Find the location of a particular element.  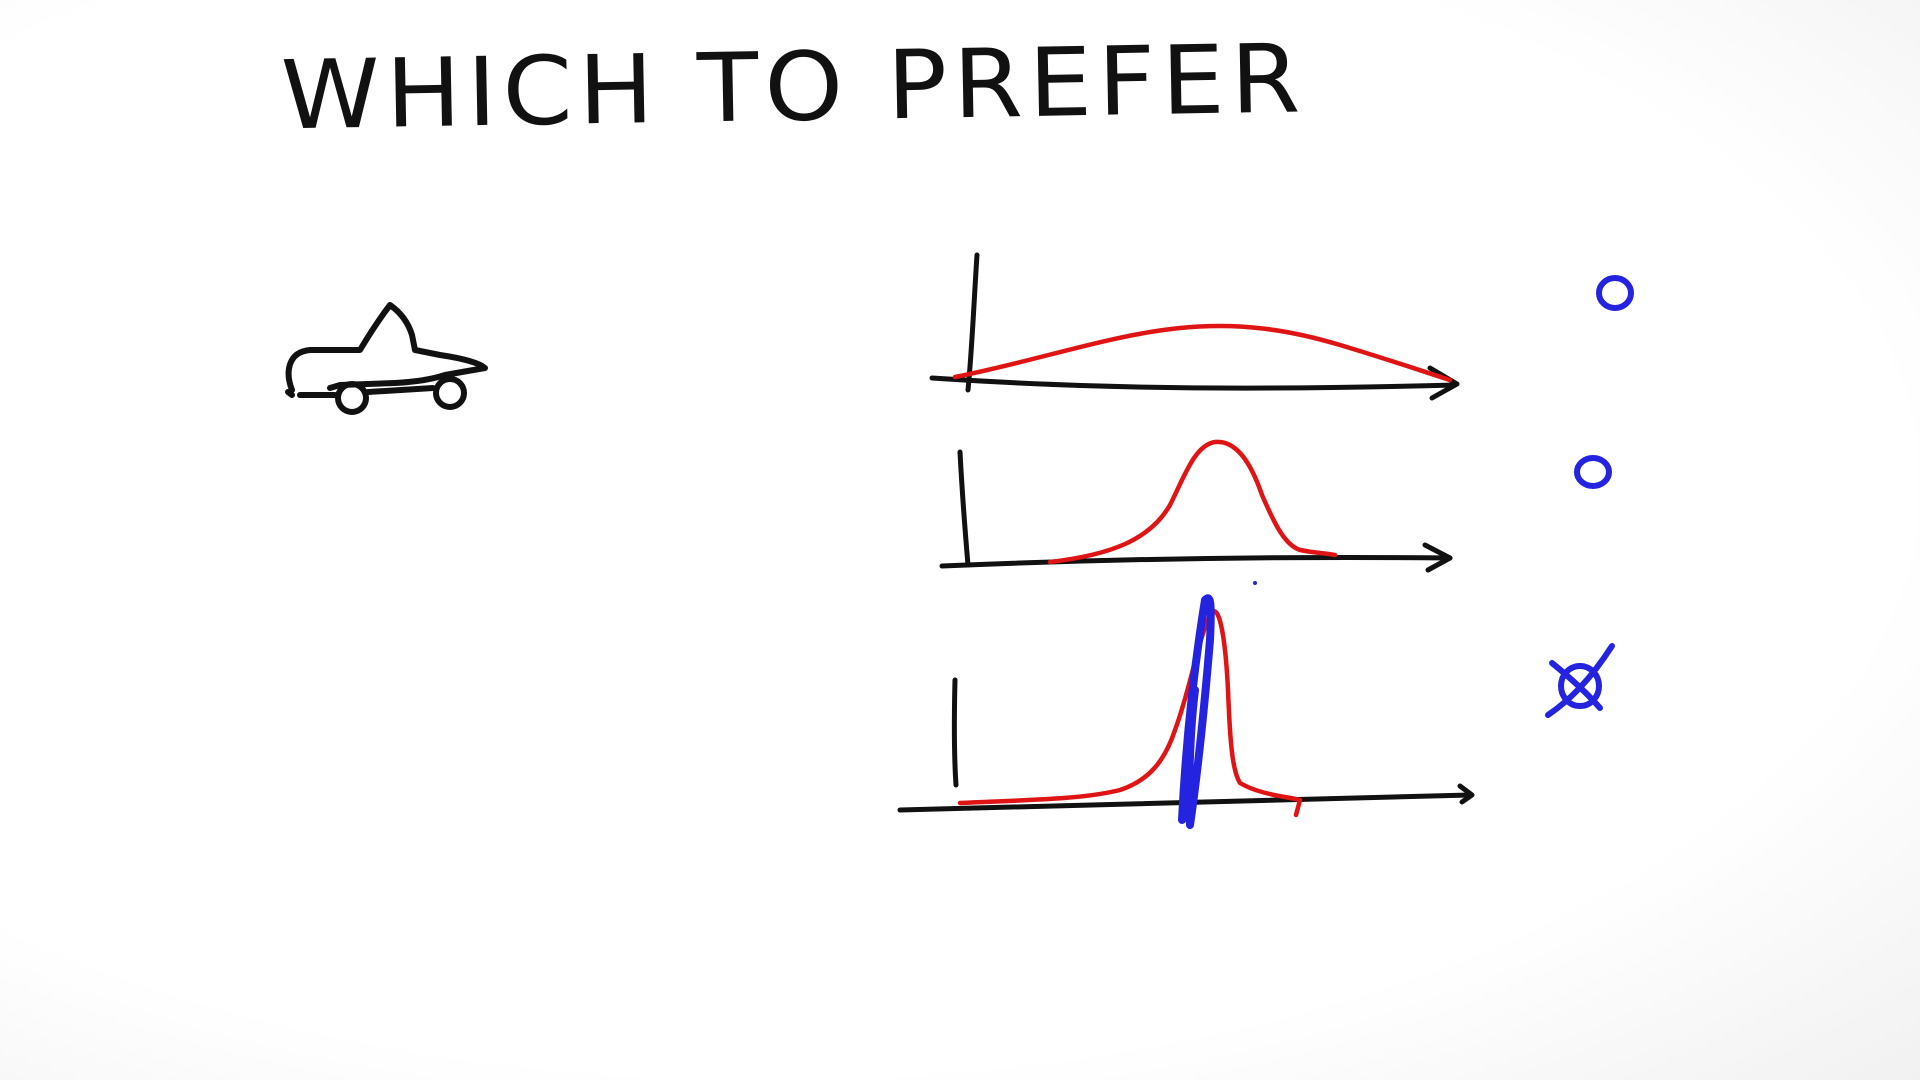

ink-dot is located at coordinates (1255, 583).